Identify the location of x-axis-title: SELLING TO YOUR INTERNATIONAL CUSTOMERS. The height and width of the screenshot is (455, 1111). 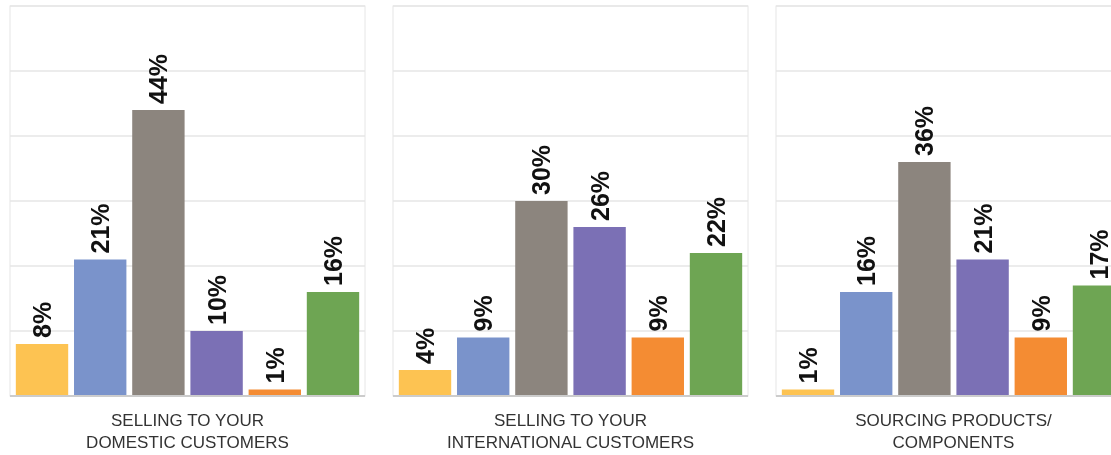
(570, 431).